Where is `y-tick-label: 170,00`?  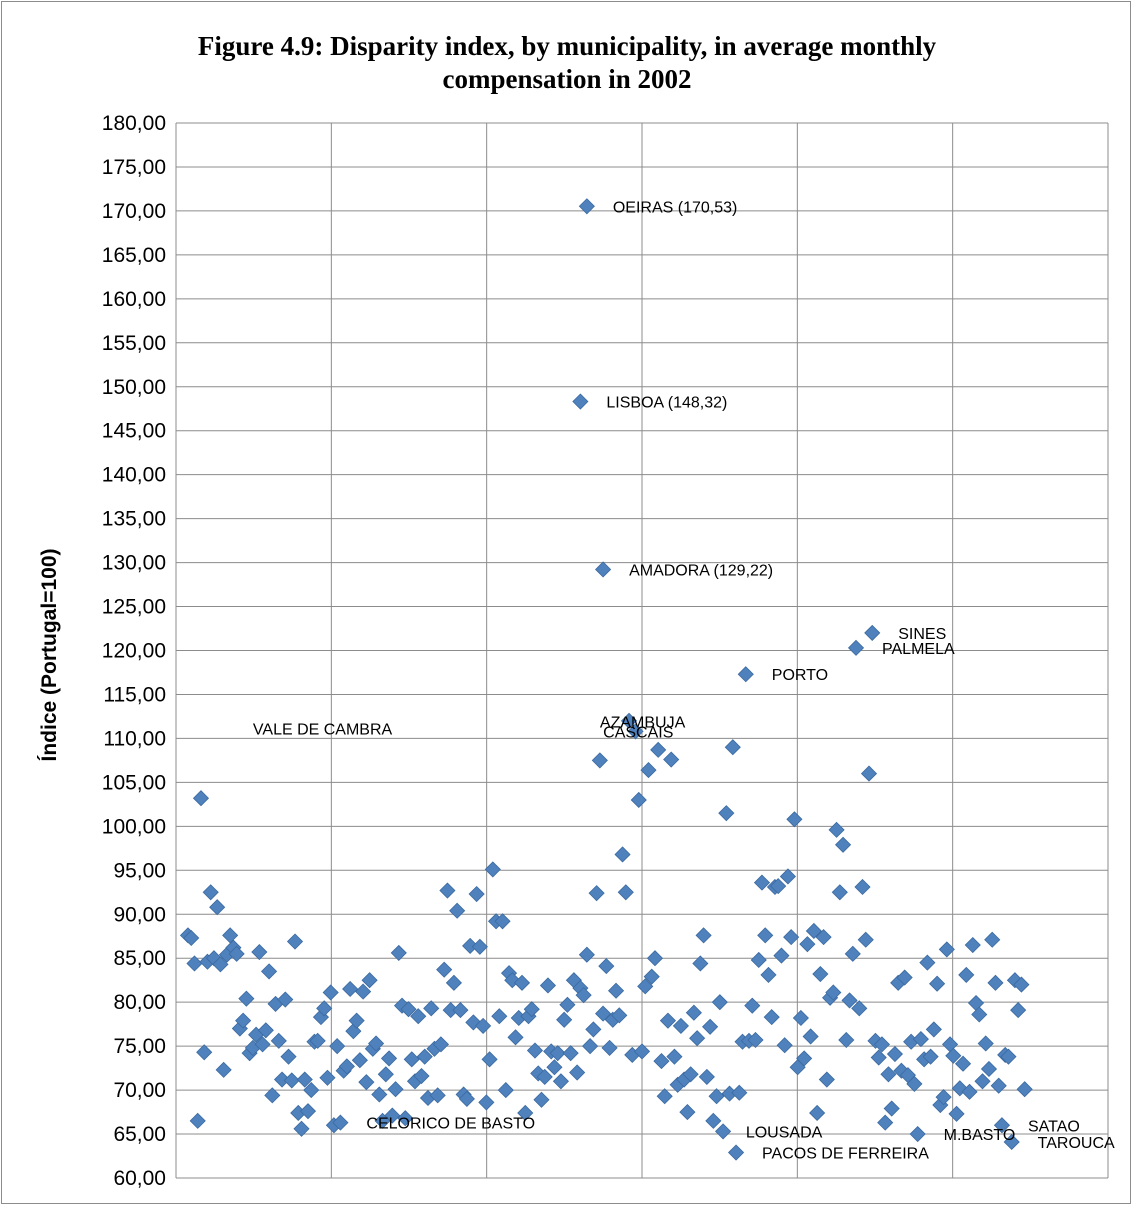
y-tick-label: 170,00 is located at coordinates (134, 211).